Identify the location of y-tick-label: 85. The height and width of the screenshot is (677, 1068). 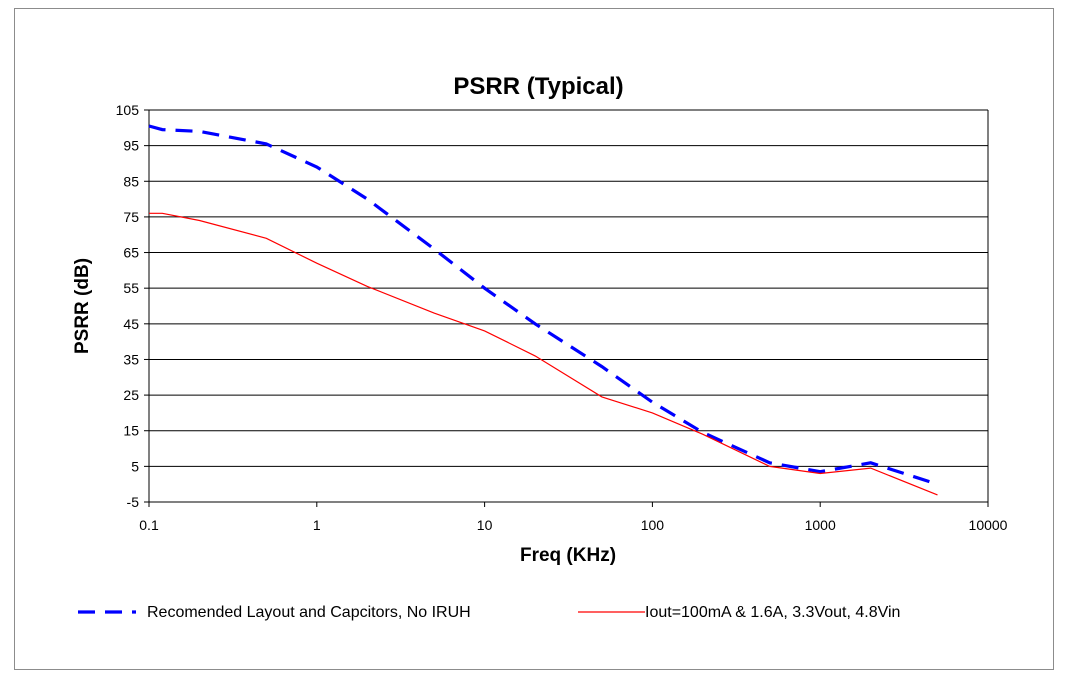
(131, 181).